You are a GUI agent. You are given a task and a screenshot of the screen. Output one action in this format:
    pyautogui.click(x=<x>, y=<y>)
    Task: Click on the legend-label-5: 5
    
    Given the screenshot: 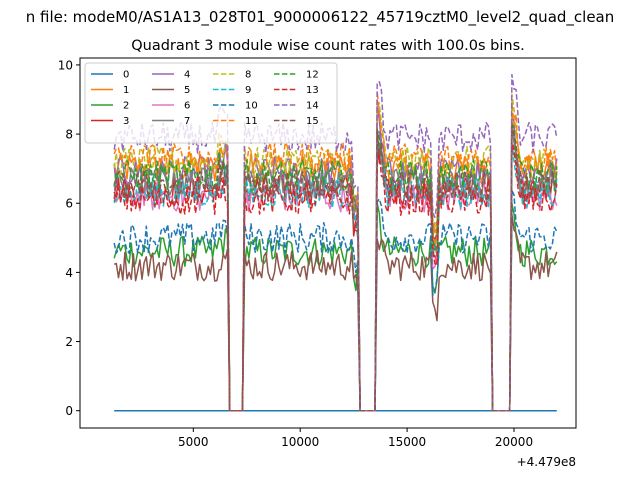 What is the action you would take?
    pyautogui.click(x=187, y=90)
    